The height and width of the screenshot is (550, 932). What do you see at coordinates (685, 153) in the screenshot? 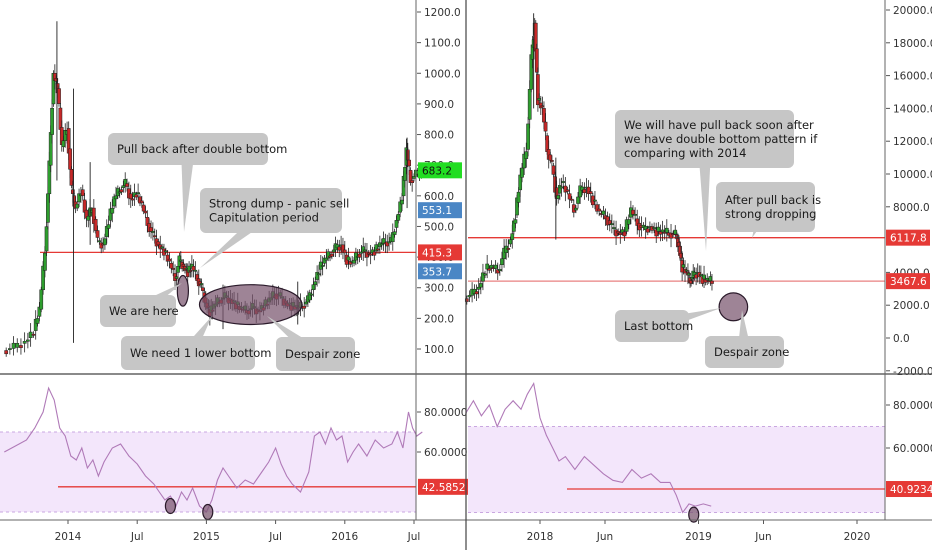
I see `callout-label: comparing with 2014` at bounding box center [685, 153].